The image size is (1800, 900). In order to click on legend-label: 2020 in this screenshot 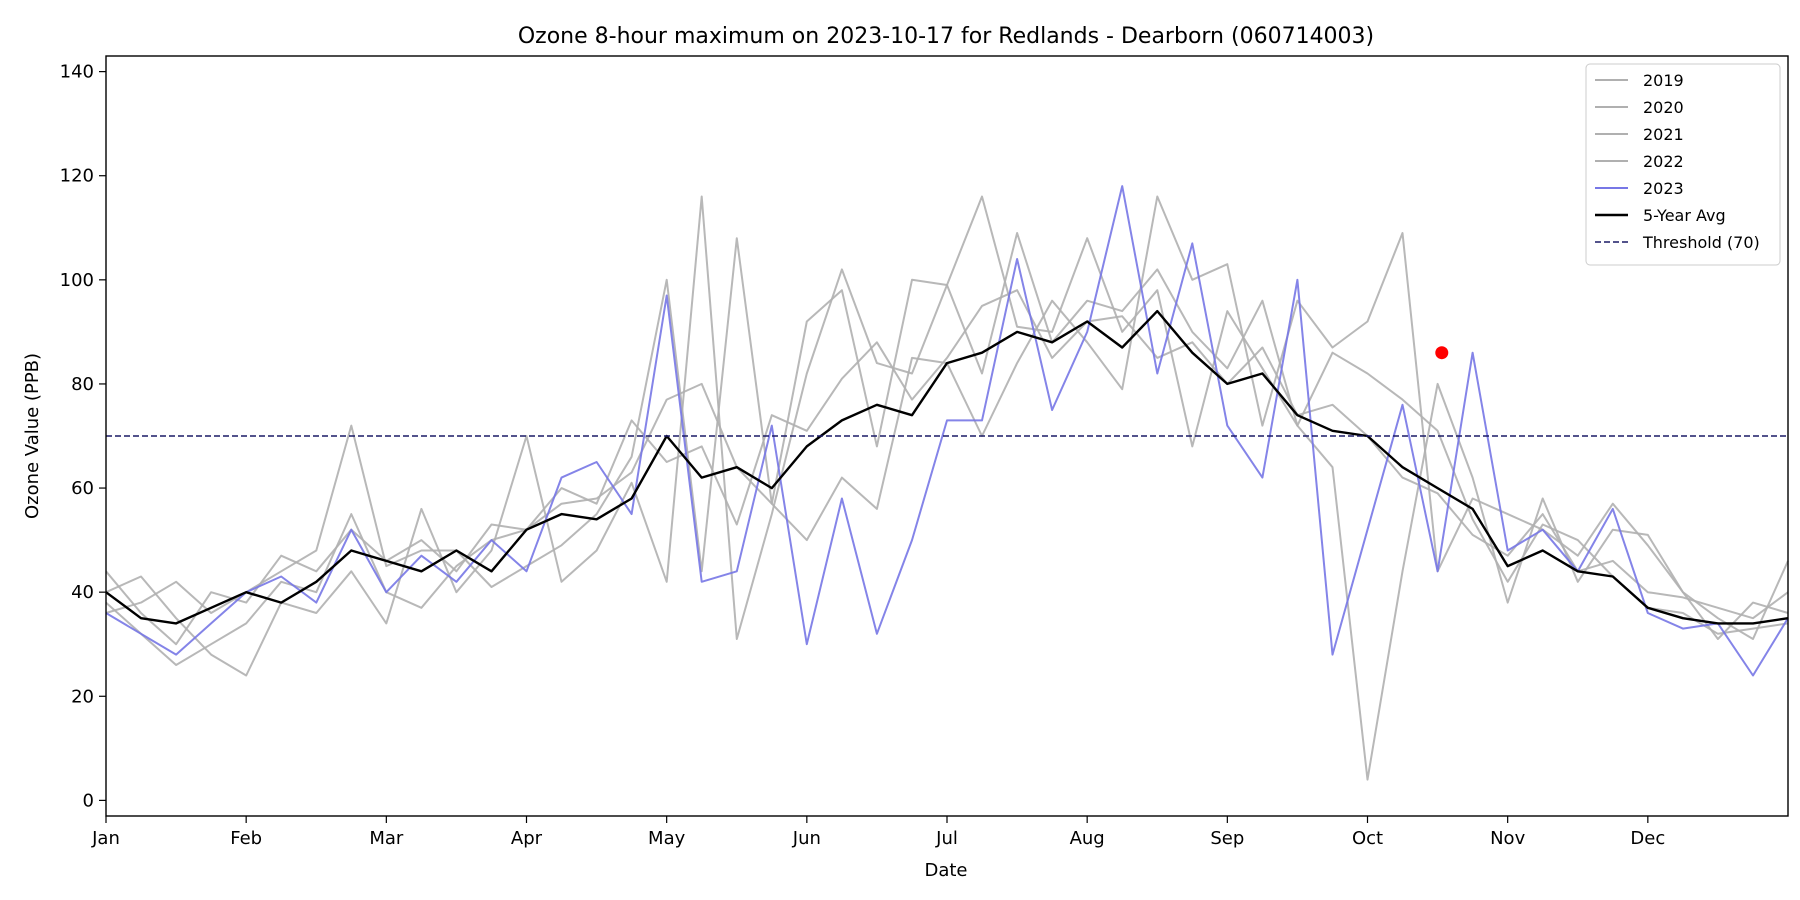, I will do `click(1663, 107)`.